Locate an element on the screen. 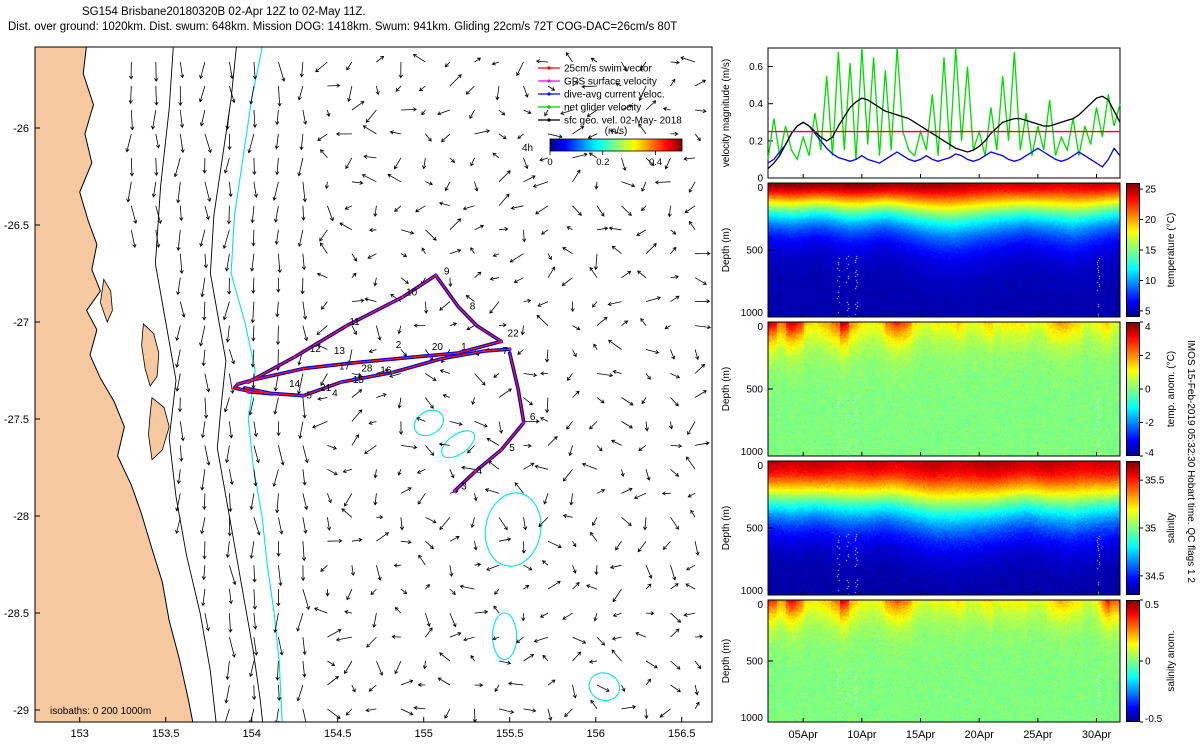 This screenshot has width=1200, height=750. dive-number-label: 8 is located at coordinates (473, 306).